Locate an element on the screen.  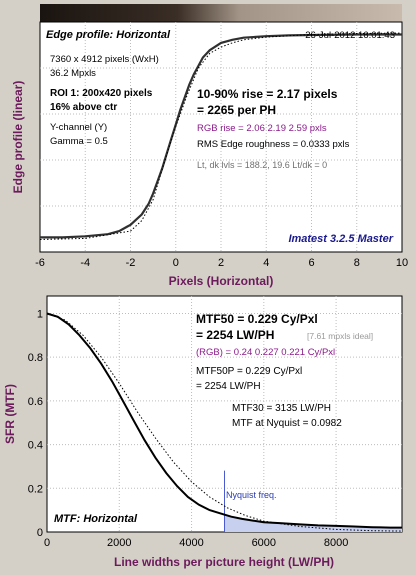
edge-gradient-strip is located at coordinates (221, 13).